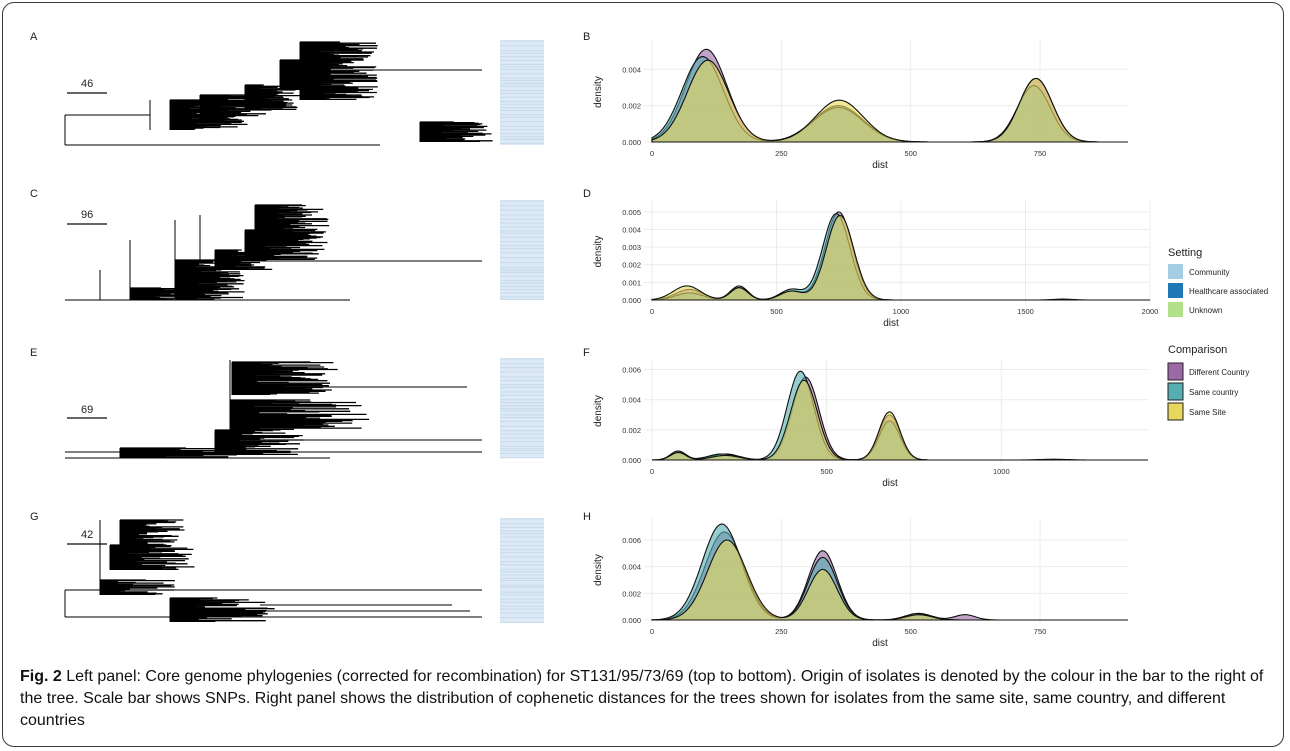  What do you see at coordinates (41, 676) in the screenshot?
I see `figure-label: Fig. 2` at bounding box center [41, 676].